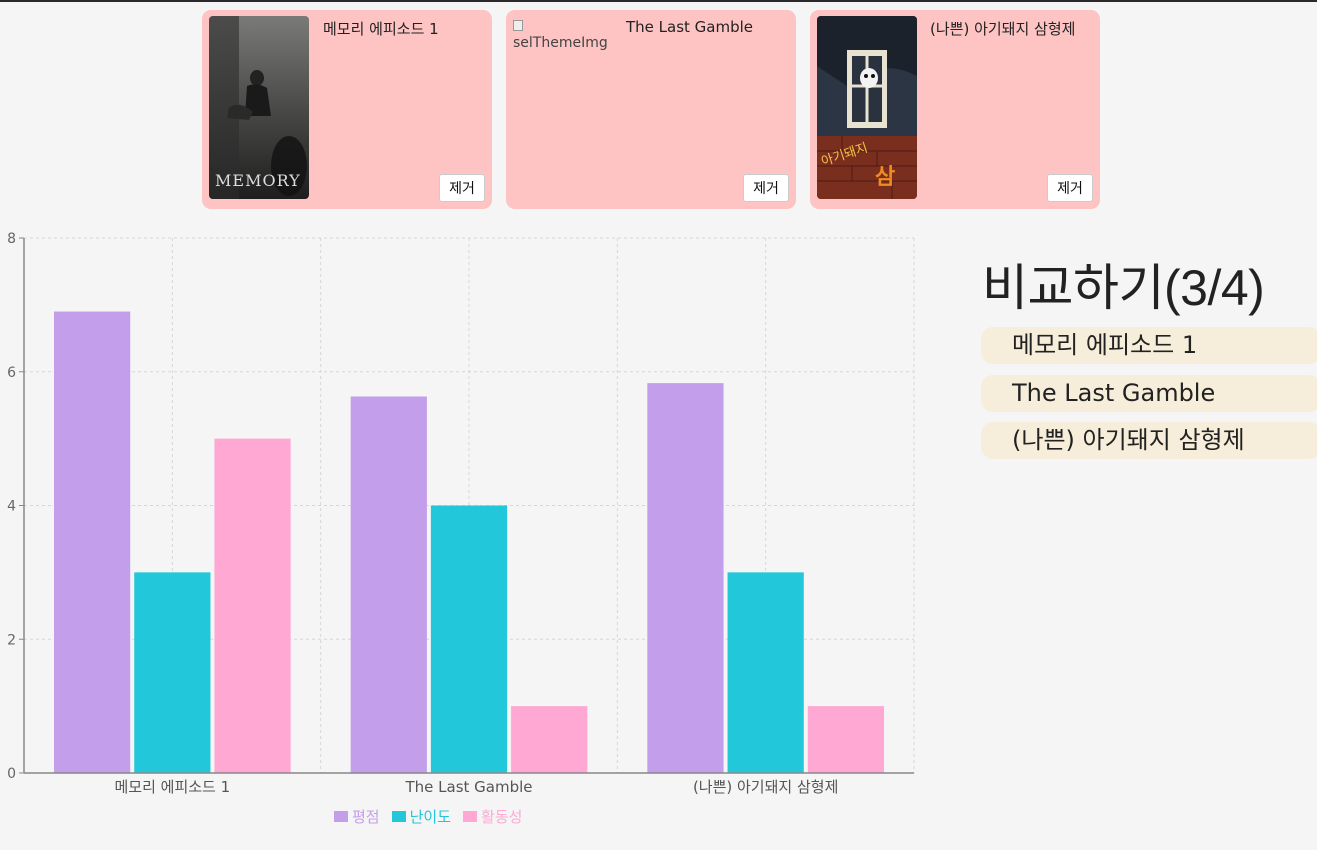 This screenshot has width=1317, height=850. Describe the element at coordinates (518, 25) in the screenshot. I see `broken-image-icon` at that location.